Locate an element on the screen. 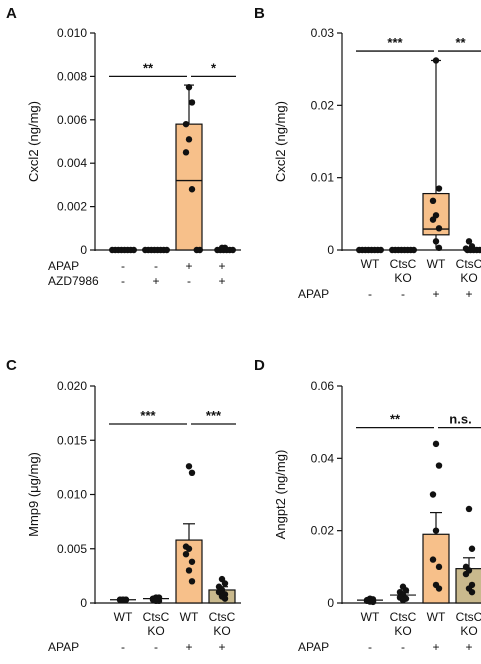  y-tick-label: 0.03 is located at coordinates (323, 33).